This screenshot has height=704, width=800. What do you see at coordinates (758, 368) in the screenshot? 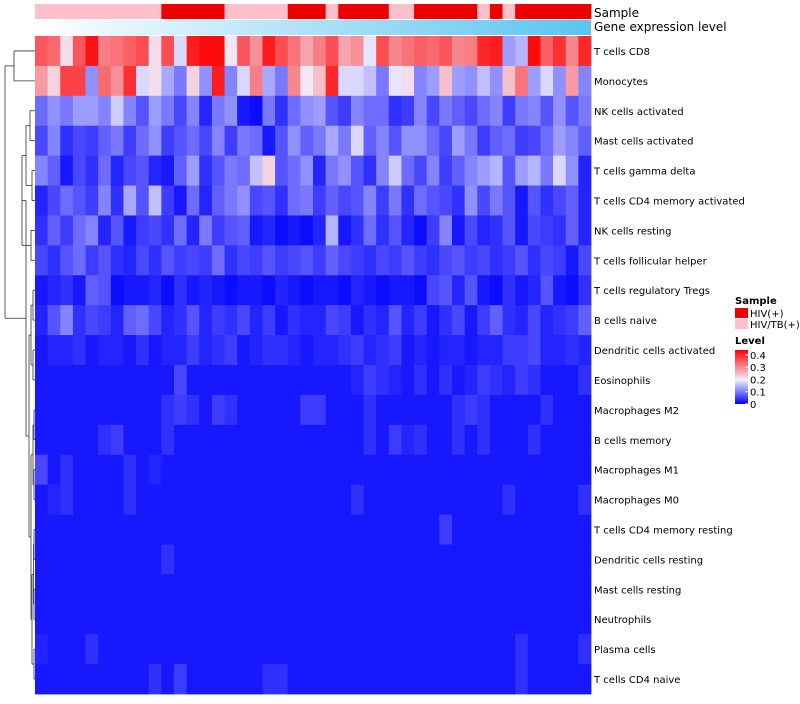
I see `legend-level-tick-label: 0.3` at bounding box center [758, 368].